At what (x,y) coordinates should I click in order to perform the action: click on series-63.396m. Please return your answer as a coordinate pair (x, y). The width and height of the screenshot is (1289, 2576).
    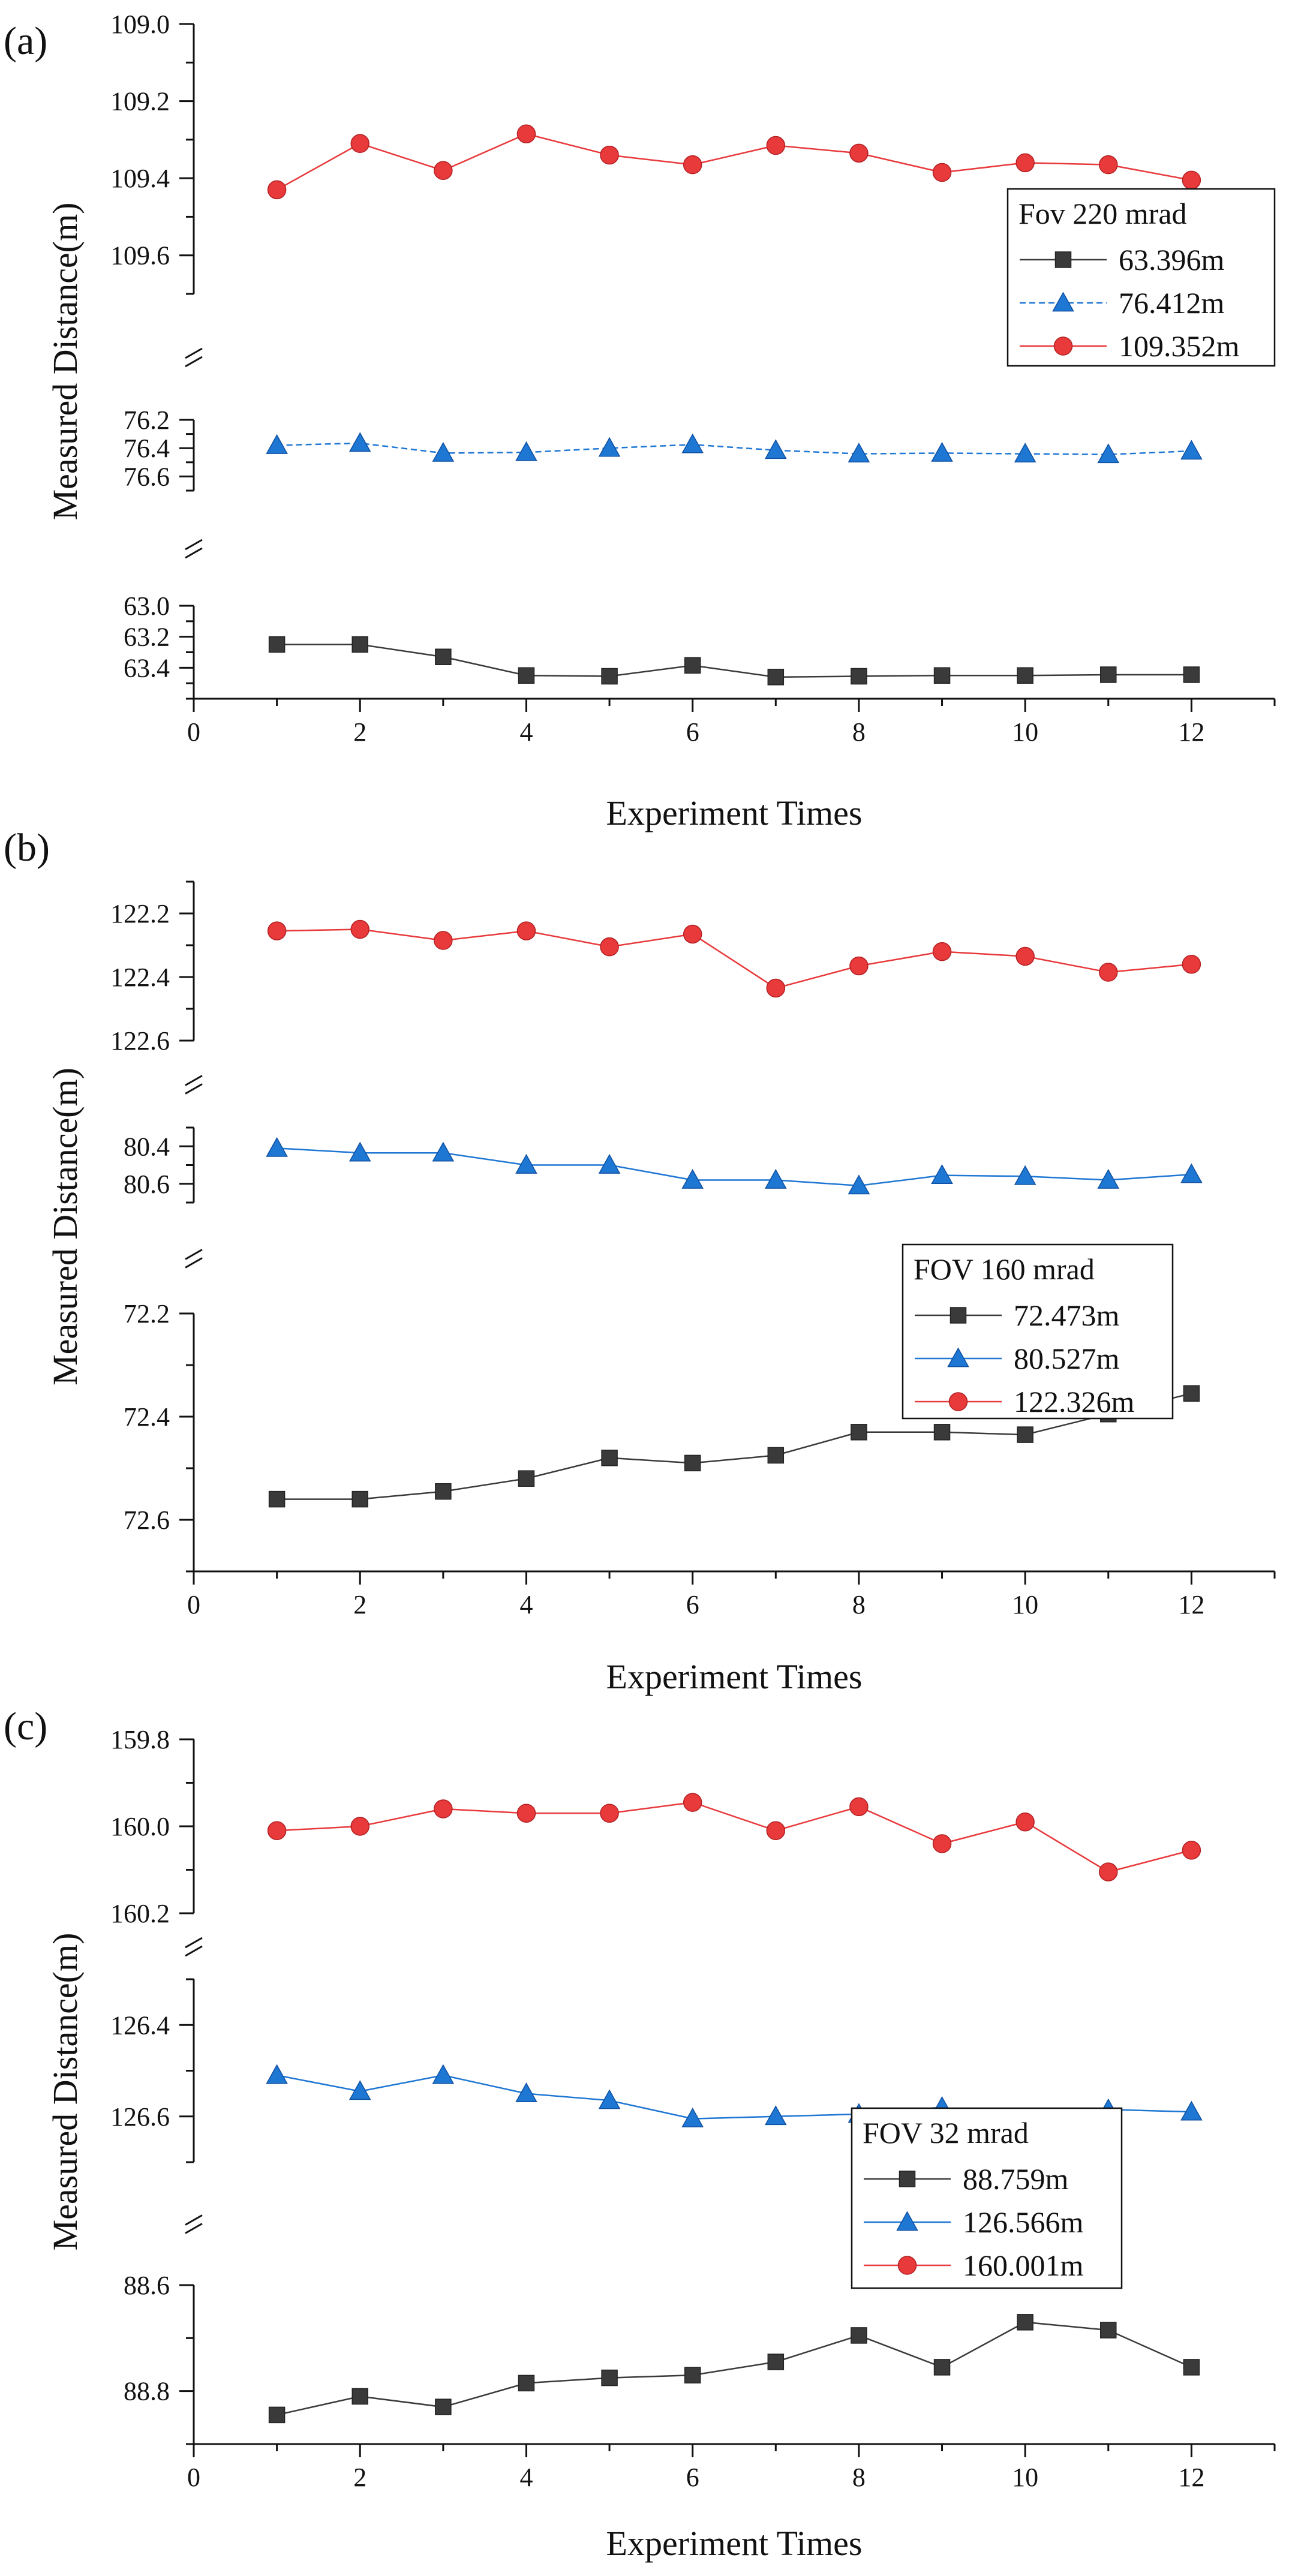
    Looking at the image, I should click on (734, 661).